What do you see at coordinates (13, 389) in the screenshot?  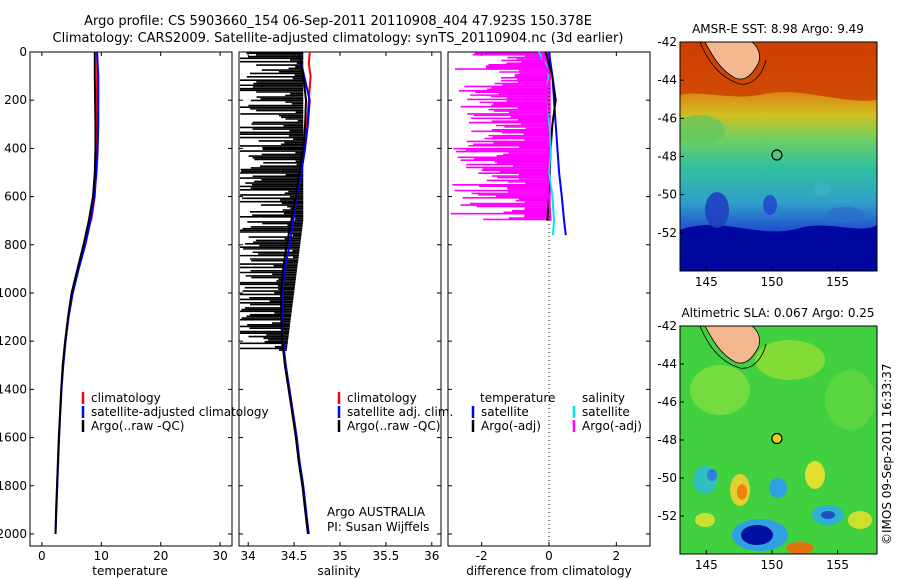 I see `depth-tick-label: 1400` at bounding box center [13, 389].